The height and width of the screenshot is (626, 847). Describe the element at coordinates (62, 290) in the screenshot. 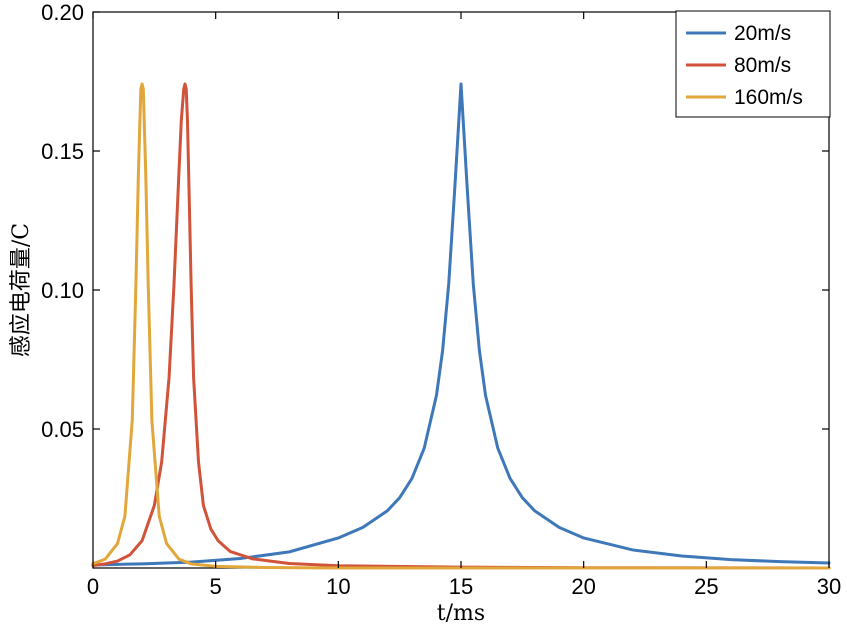

I see `y-tick-label: 0.10` at that location.